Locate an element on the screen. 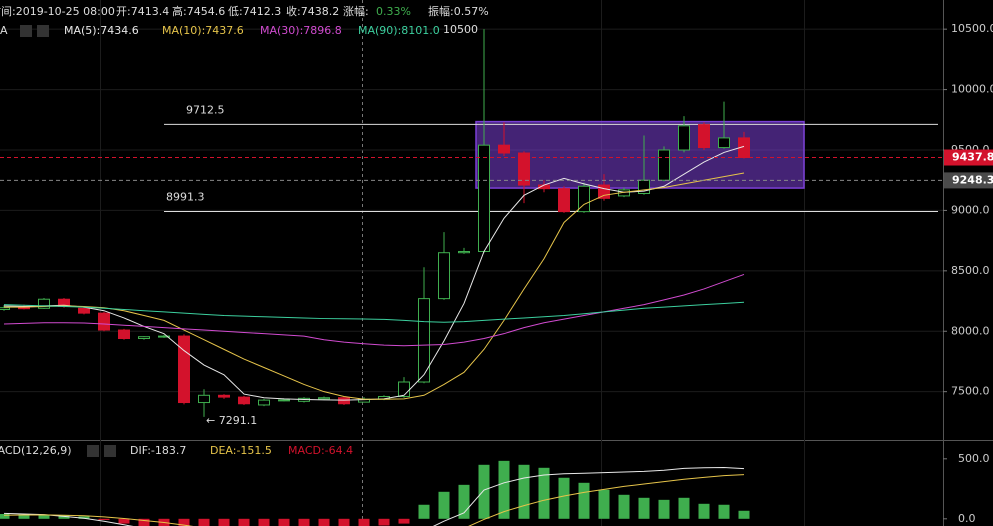  y-tick-label: 0.0 is located at coordinates (967, 518).